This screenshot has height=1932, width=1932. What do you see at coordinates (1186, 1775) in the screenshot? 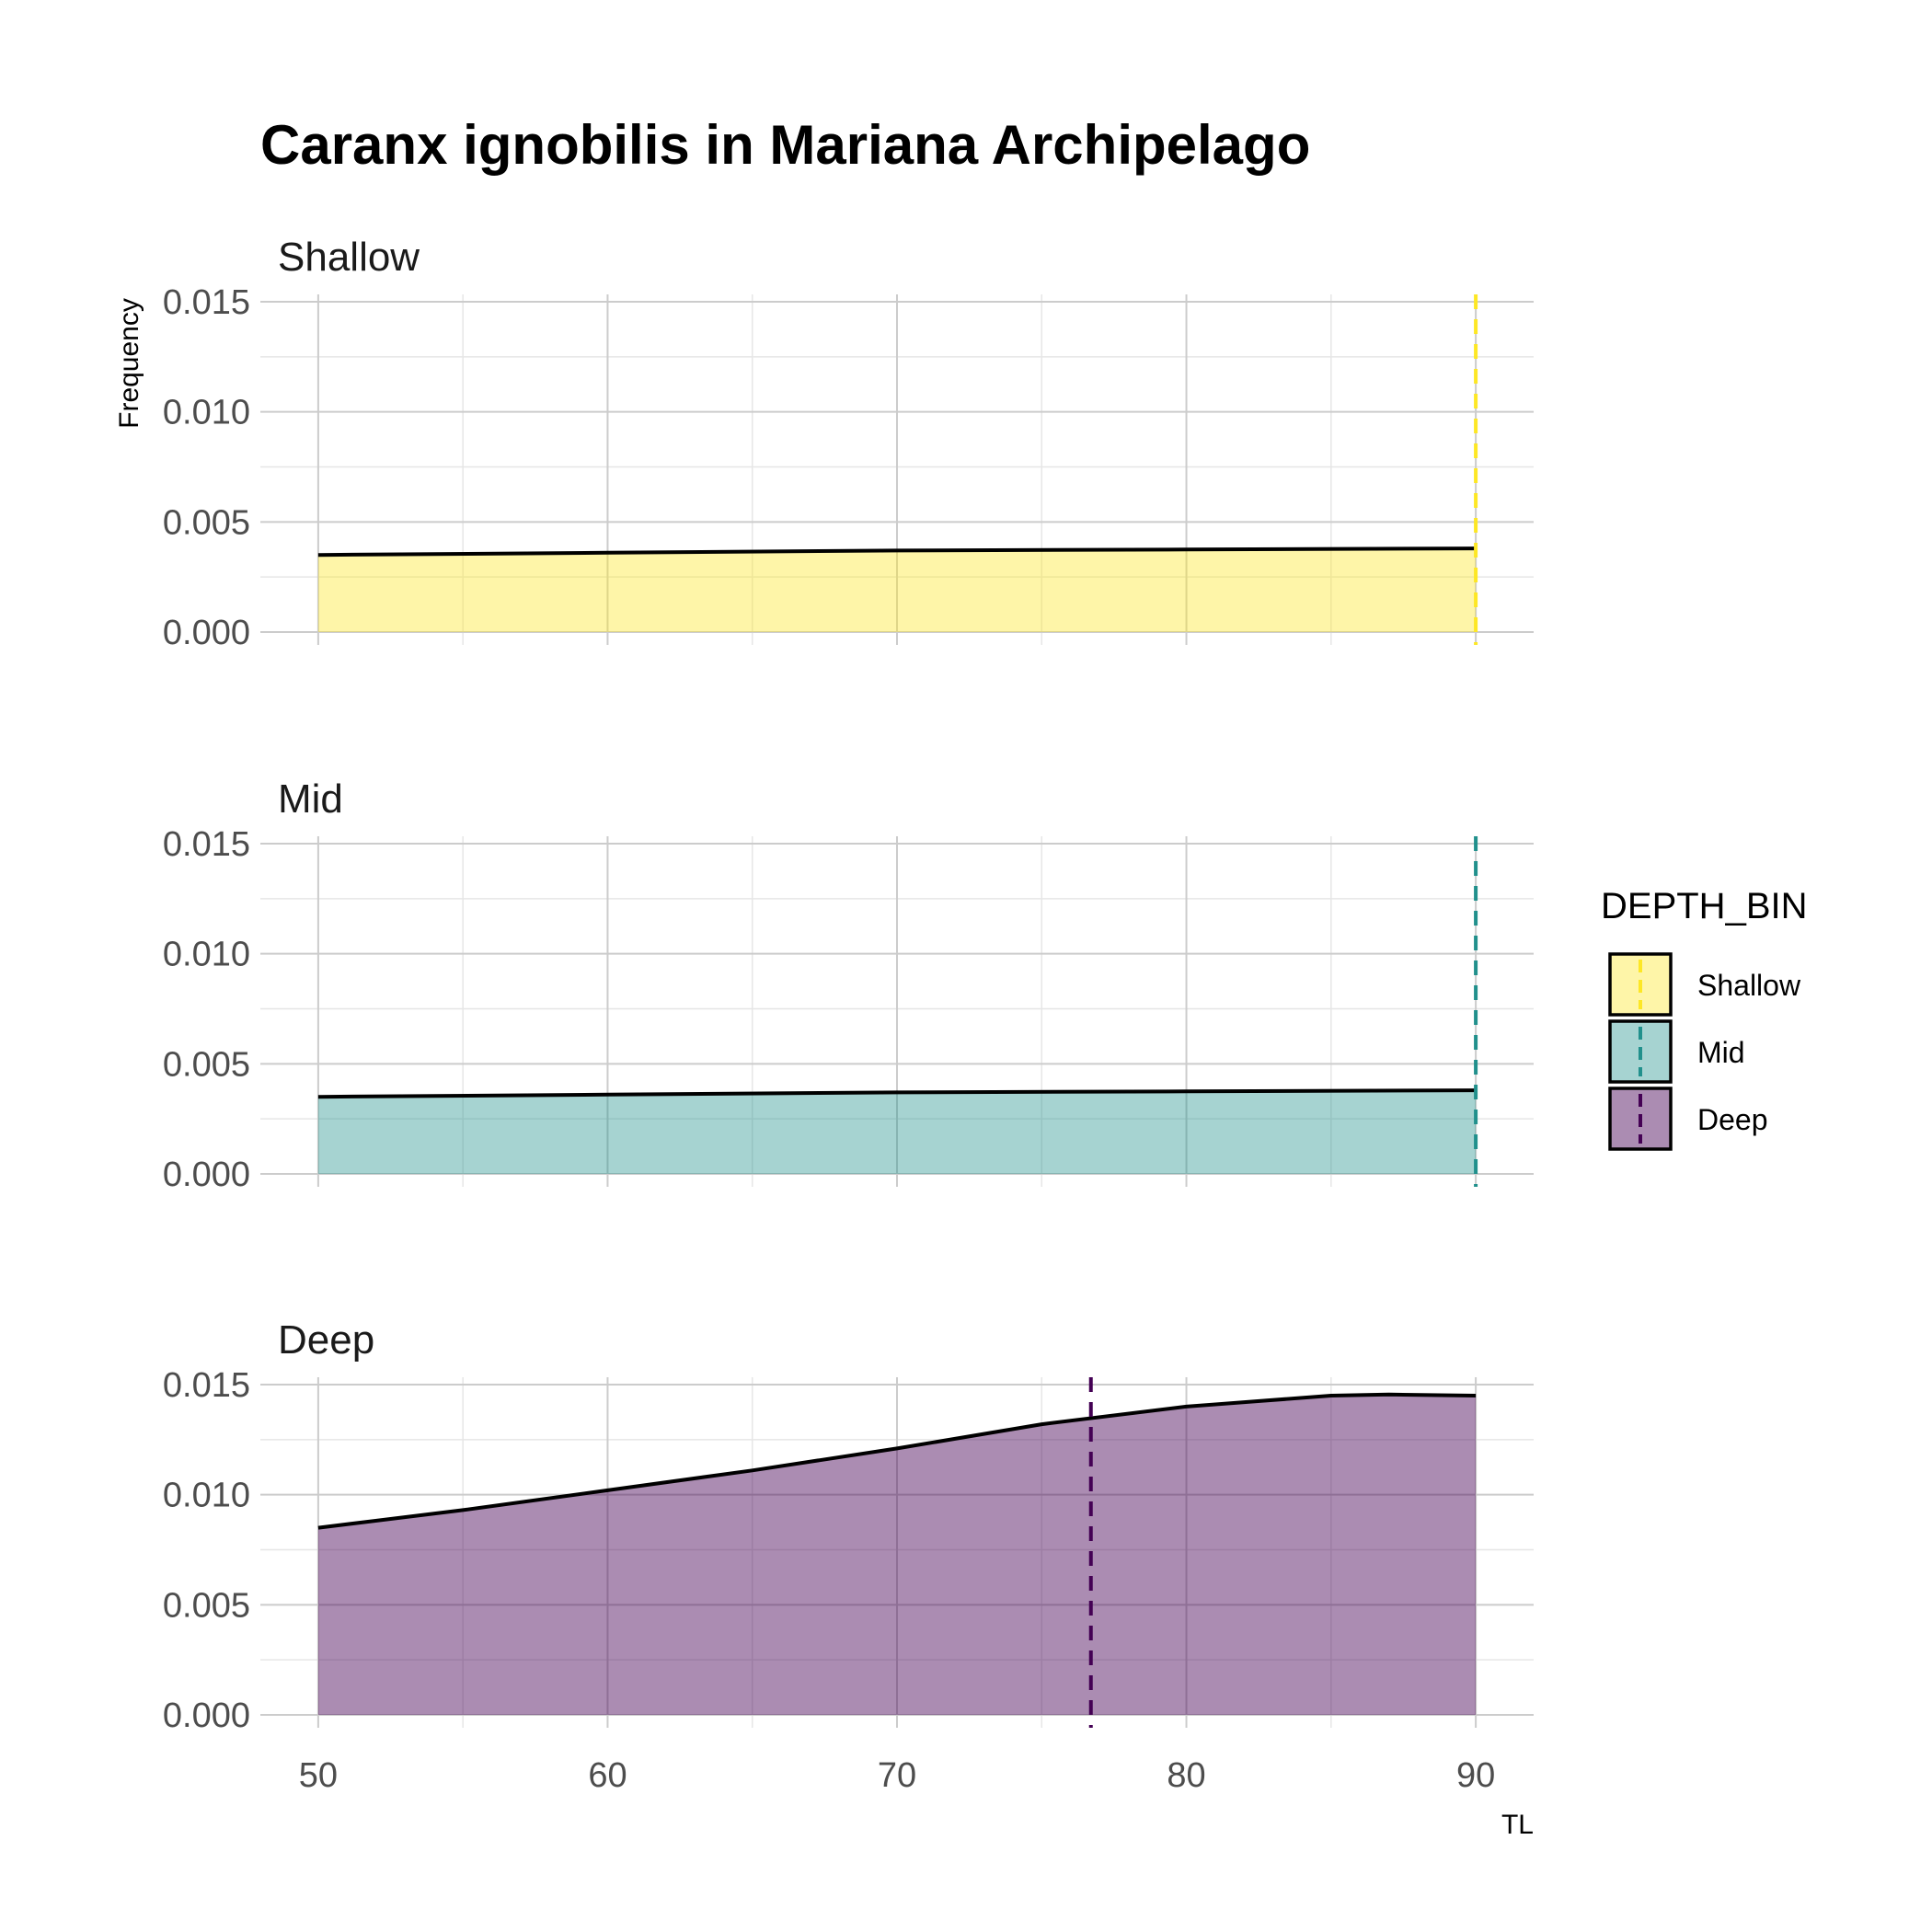
I see `x-tick-label: 80` at bounding box center [1186, 1775].